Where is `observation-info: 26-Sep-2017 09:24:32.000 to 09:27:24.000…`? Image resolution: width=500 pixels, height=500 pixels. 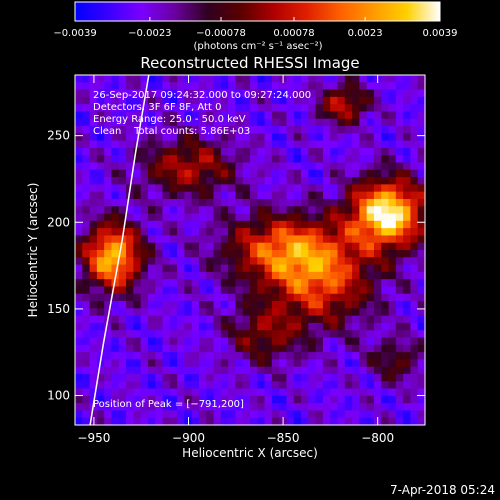
observation-info: 26-Sep-2017 09:24:32.000 to 09:27:24.000… is located at coordinates (202, 113).